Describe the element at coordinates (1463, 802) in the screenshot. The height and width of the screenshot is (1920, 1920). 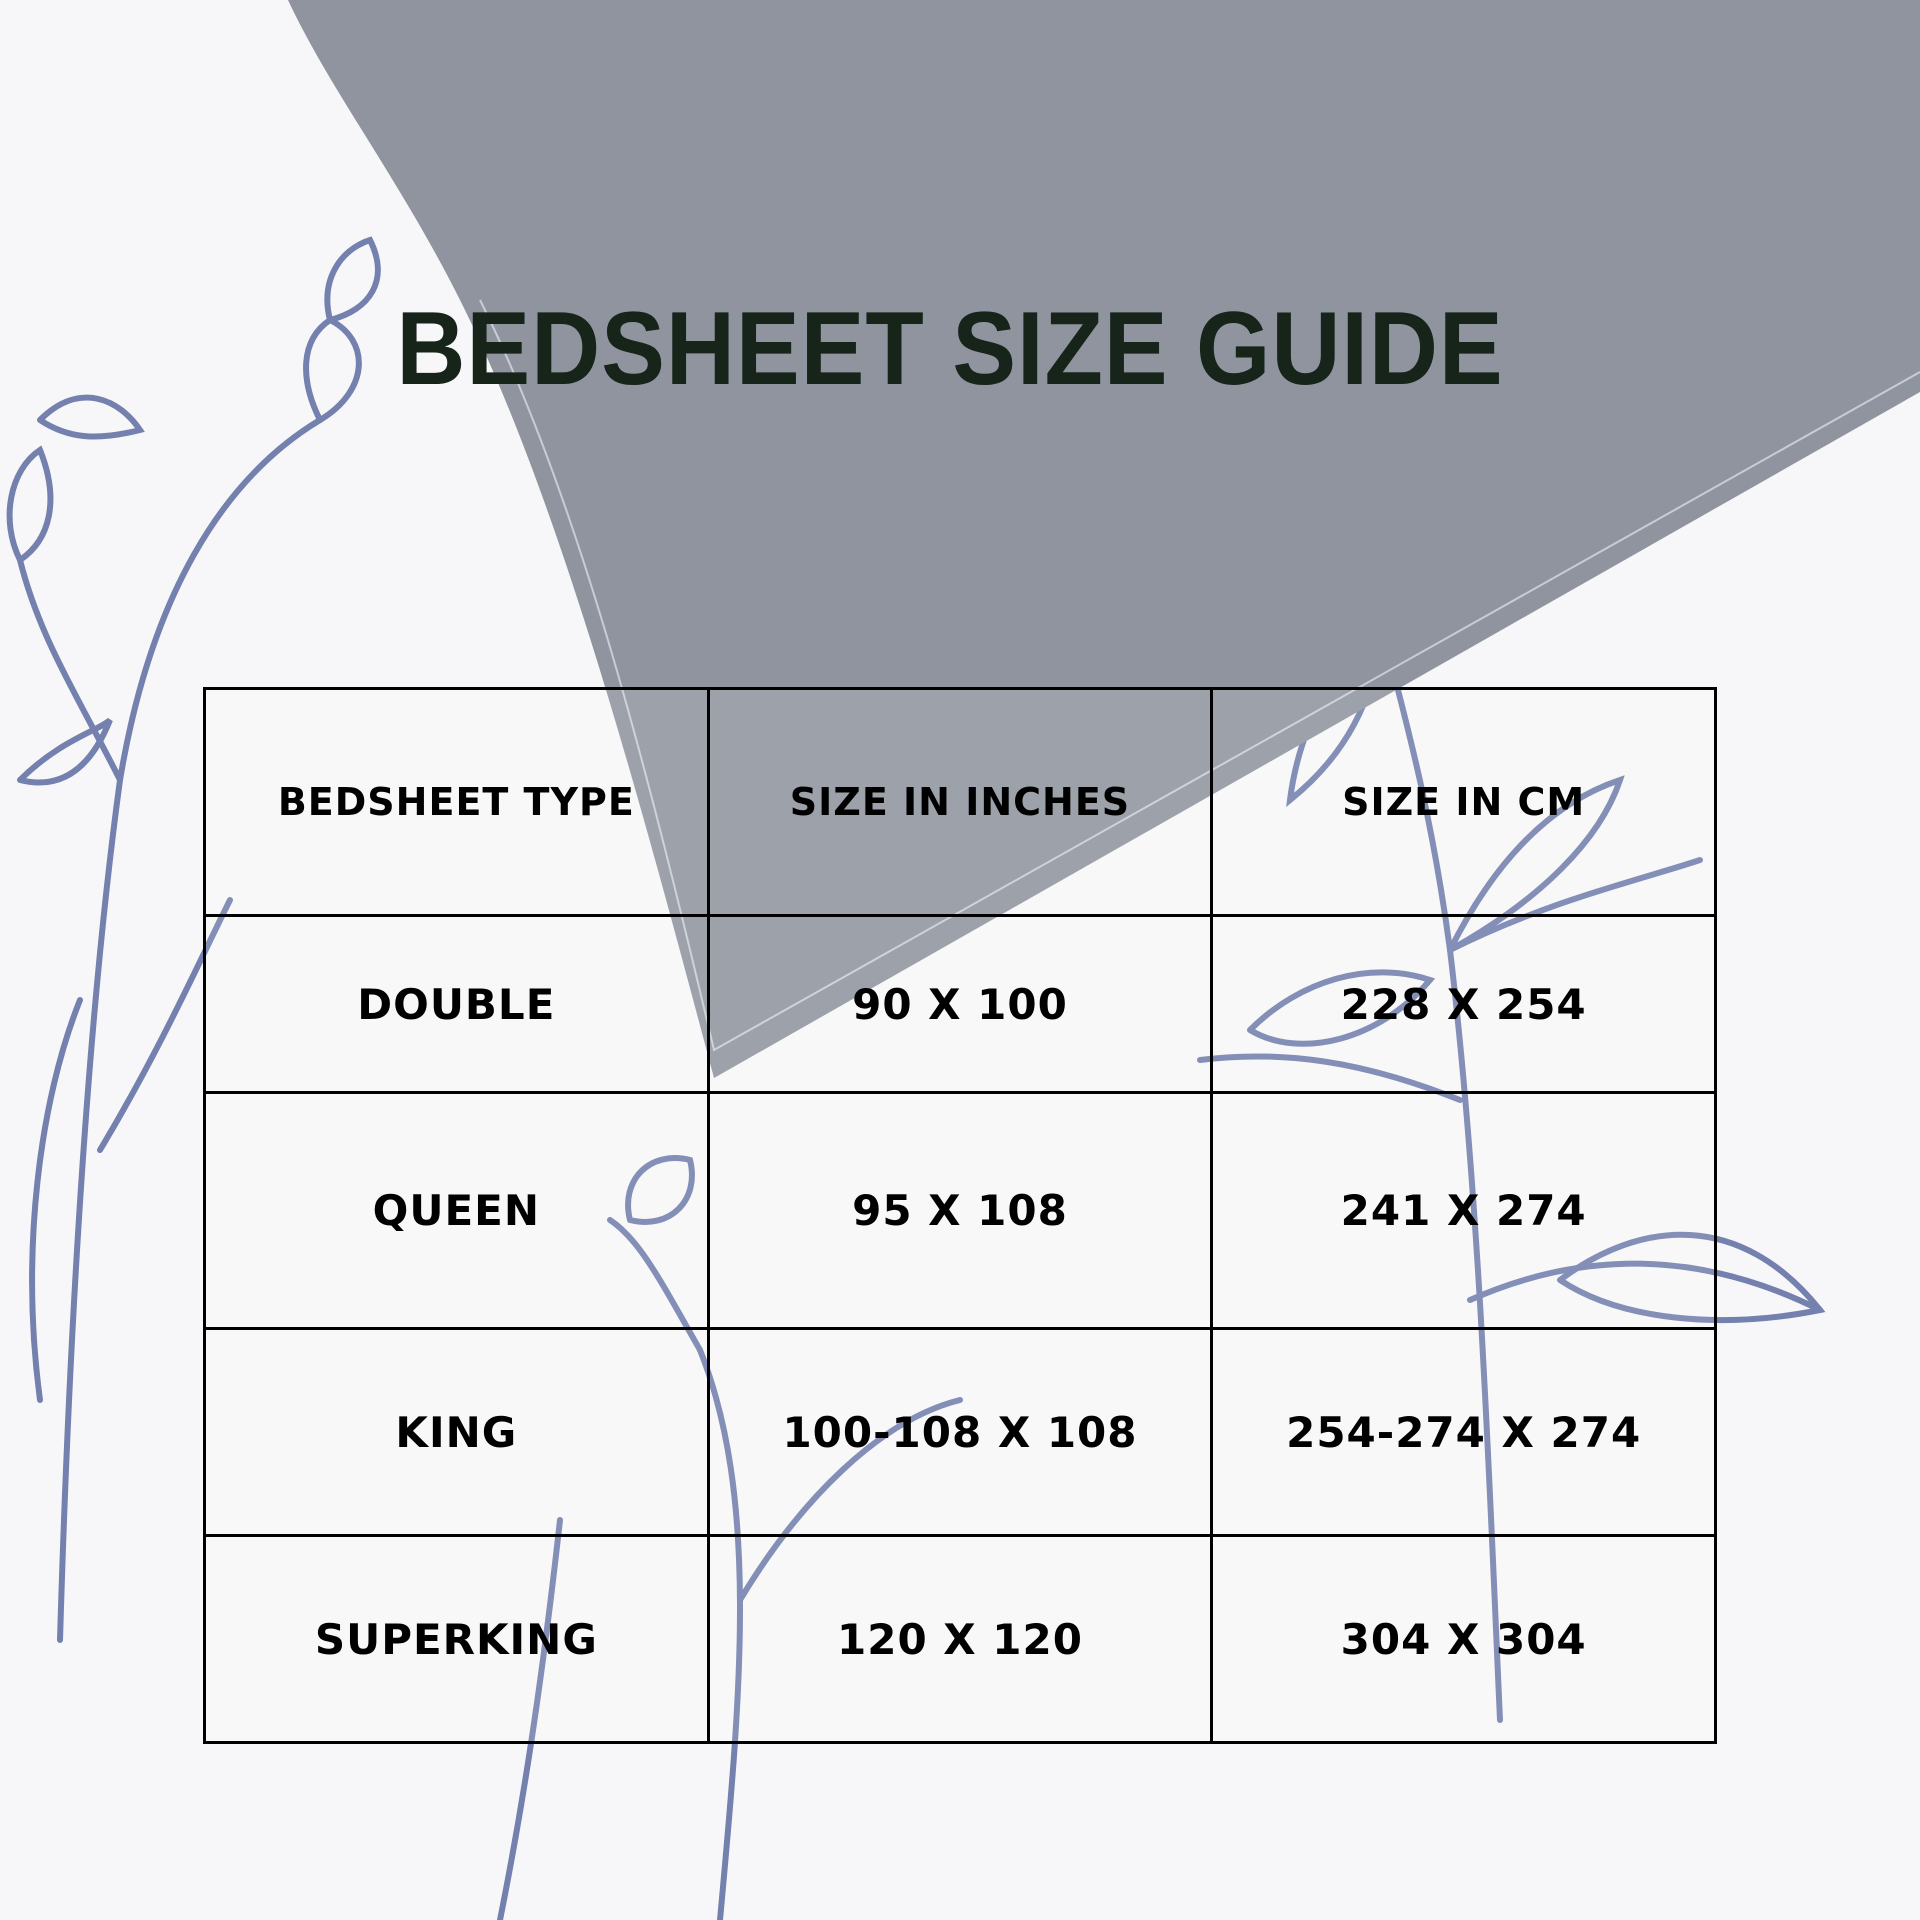
I see `header-size-cm: SIZE IN CM` at that location.